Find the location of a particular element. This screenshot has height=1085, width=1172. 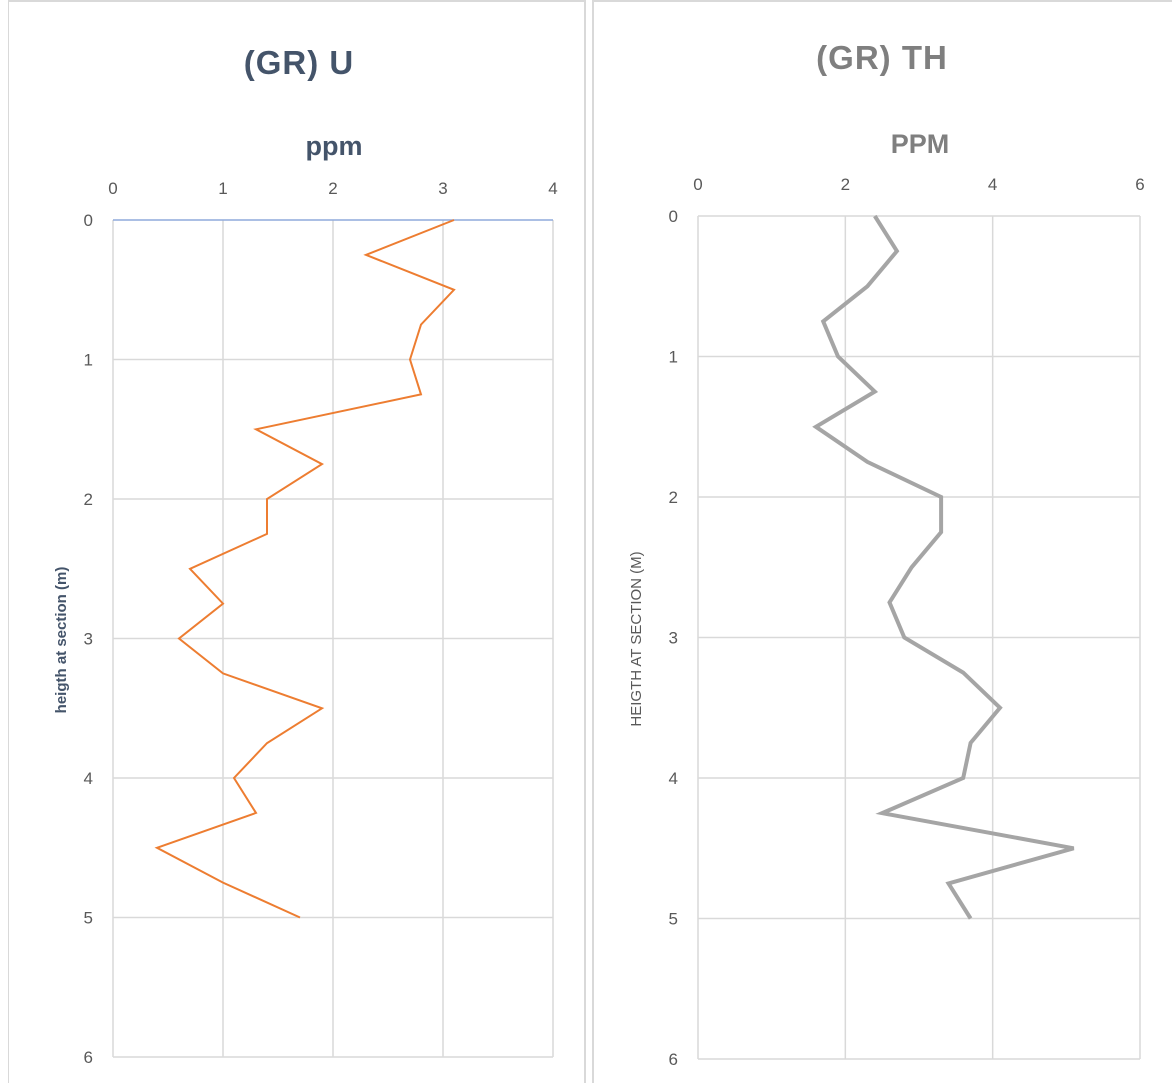

x-tick-label: 6 is located at coordinates (1139, 184).